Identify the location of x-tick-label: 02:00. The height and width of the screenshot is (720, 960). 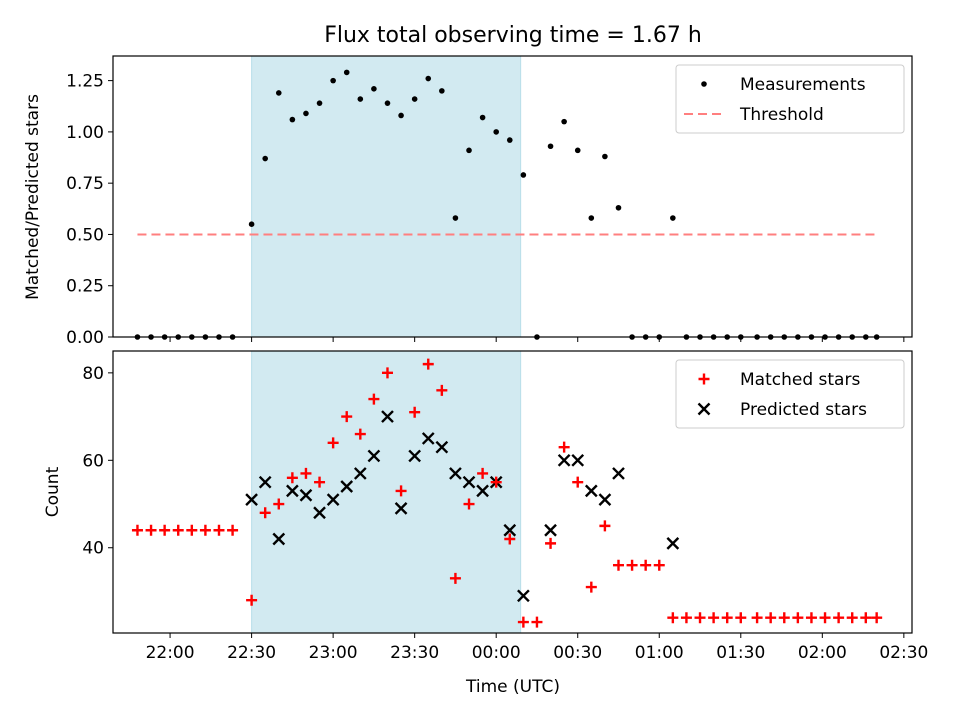
(822, 653).